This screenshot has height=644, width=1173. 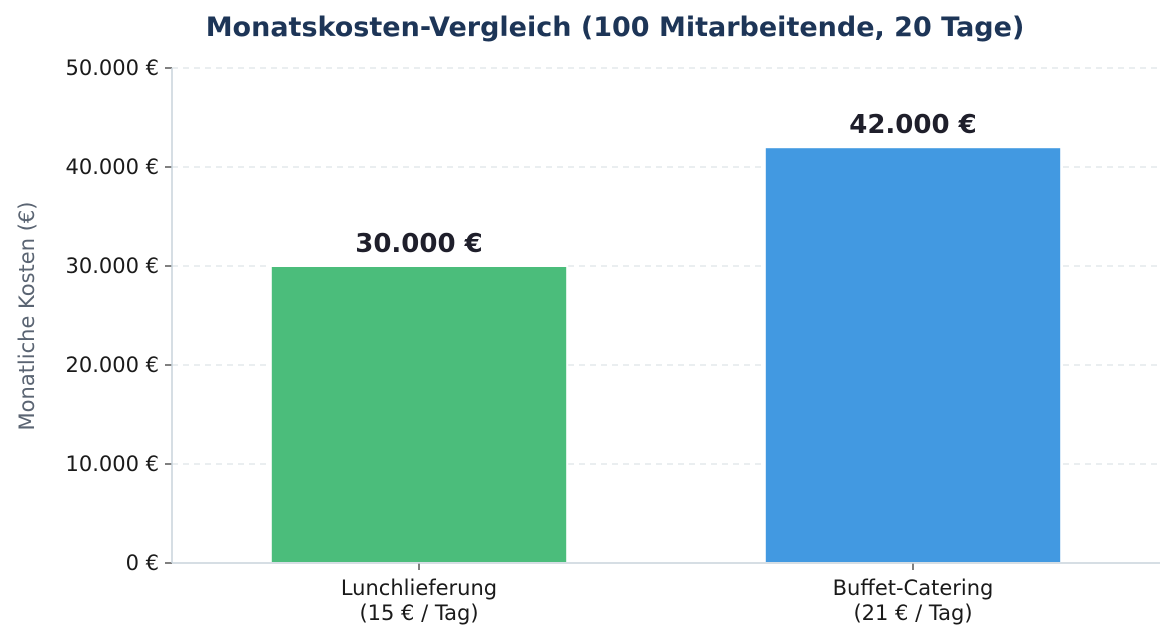 What do you see at coordinates (912, 613) in the screenshot?
I see `x-tick-label: (21 € / Tag)` at bounding box center [912, 613].